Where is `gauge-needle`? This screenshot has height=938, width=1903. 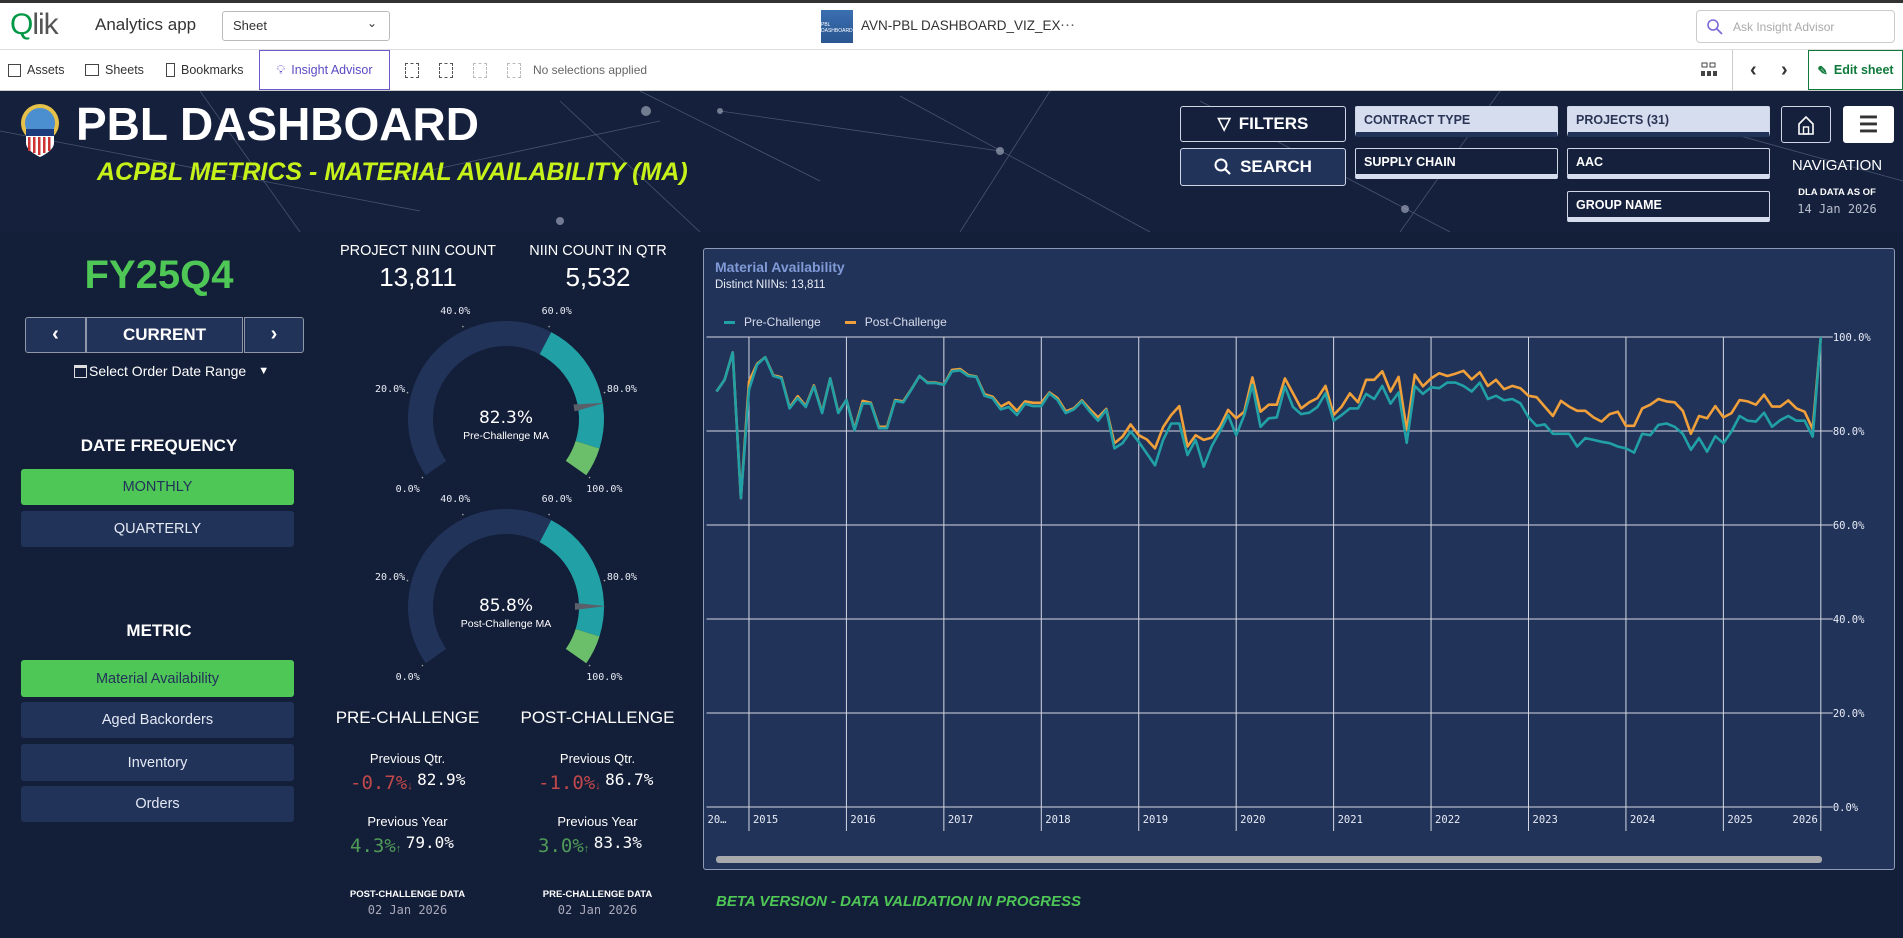
gauge-needle is located at coordinates (589, 407).